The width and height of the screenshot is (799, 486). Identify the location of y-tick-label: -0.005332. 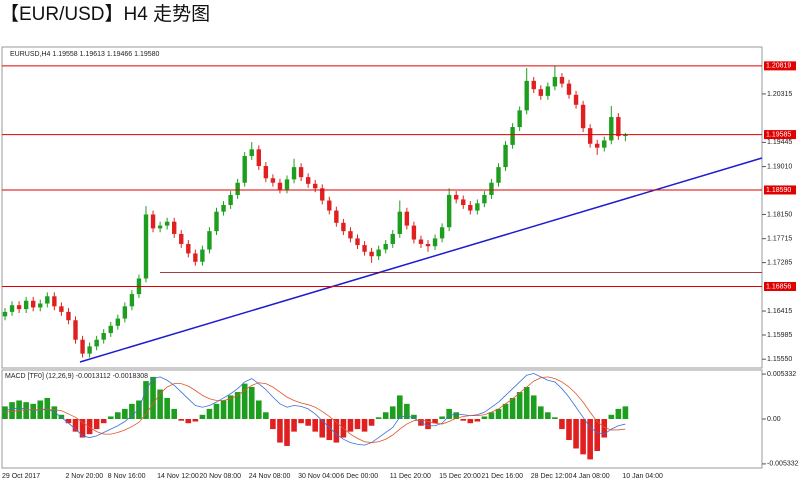
(783, 464).